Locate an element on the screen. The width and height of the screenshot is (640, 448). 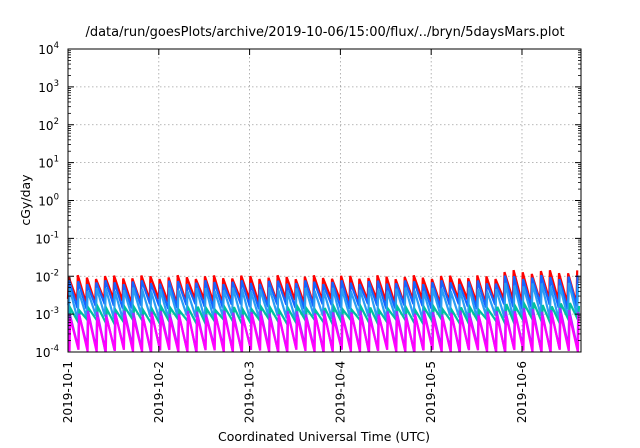
y-tick-label: 10³ is located at coordinates (48, 87).